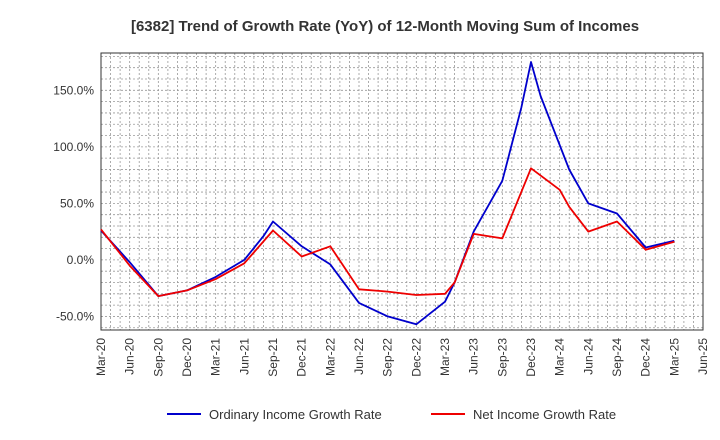  I want to click on x-tick-label: Dec-24, so click(646, 357).